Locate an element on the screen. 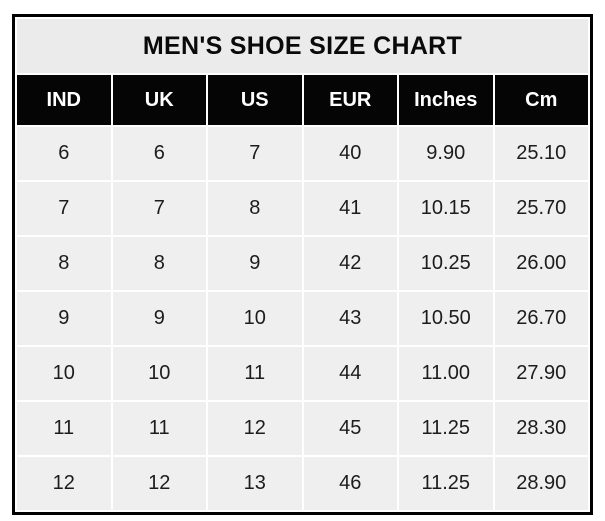 The image size is (605, 521). table-cell: 25.10 is located at coordinates (541, 153).